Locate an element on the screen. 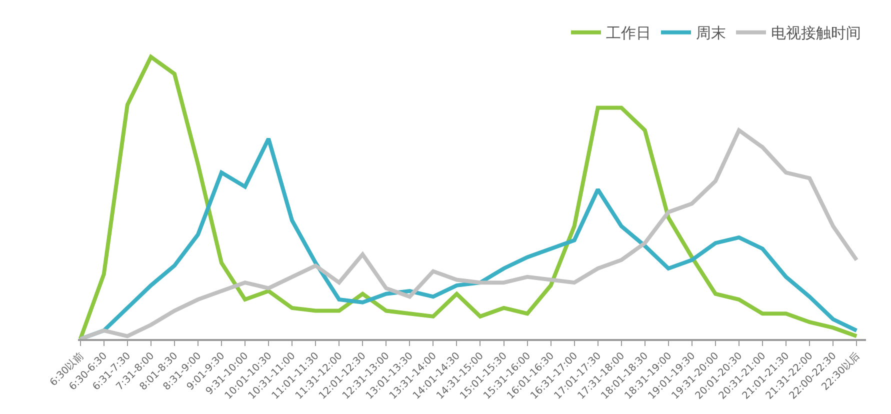  legend-label: 周末 is located at coordinates (711, 33).